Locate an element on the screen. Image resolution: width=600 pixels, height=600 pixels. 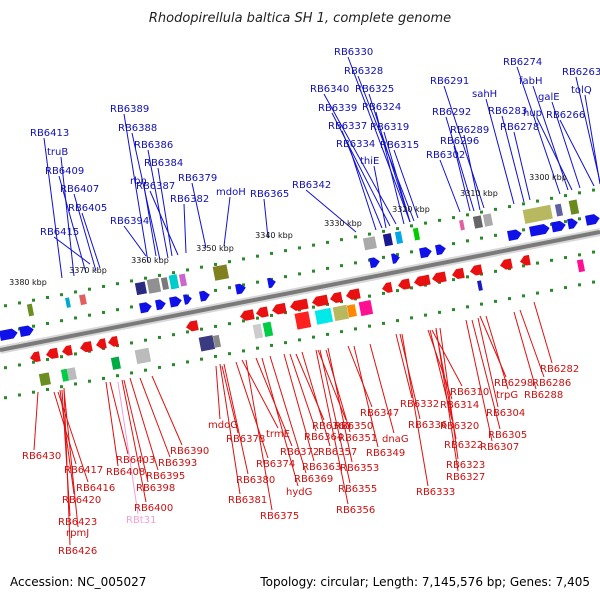
gene-label: RB6302 is located at coordinates (445, 155).